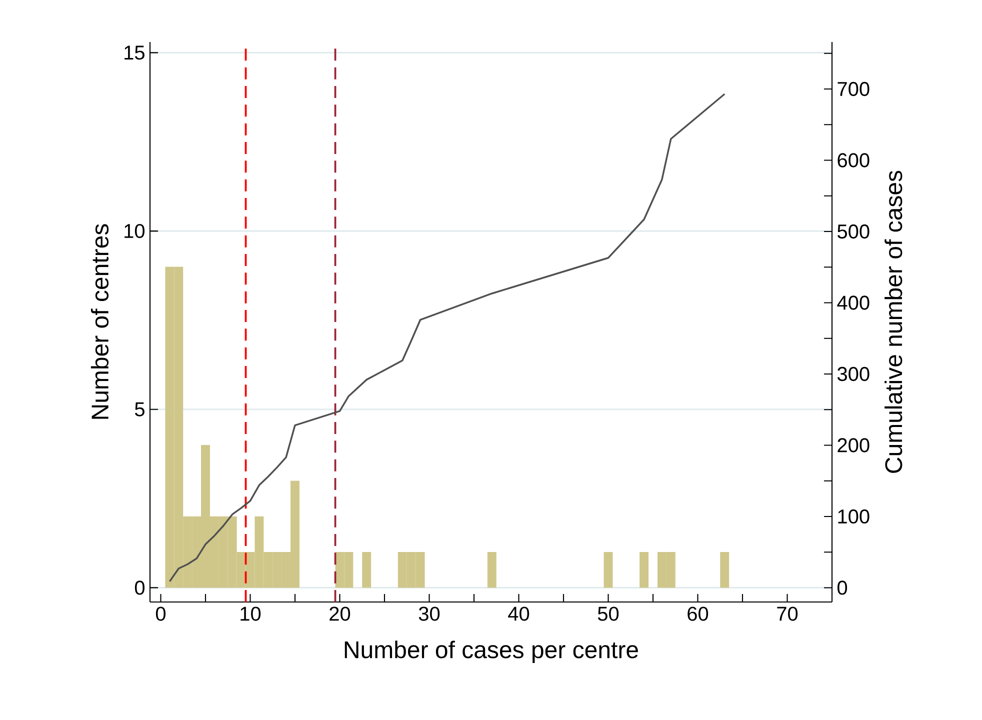 The height and width of the screenshot is (720, 982). What do you see at coordinates (854, 516) in the screenshot?
I see `y2-tick-label: 100` at bounding box center [854, 516].